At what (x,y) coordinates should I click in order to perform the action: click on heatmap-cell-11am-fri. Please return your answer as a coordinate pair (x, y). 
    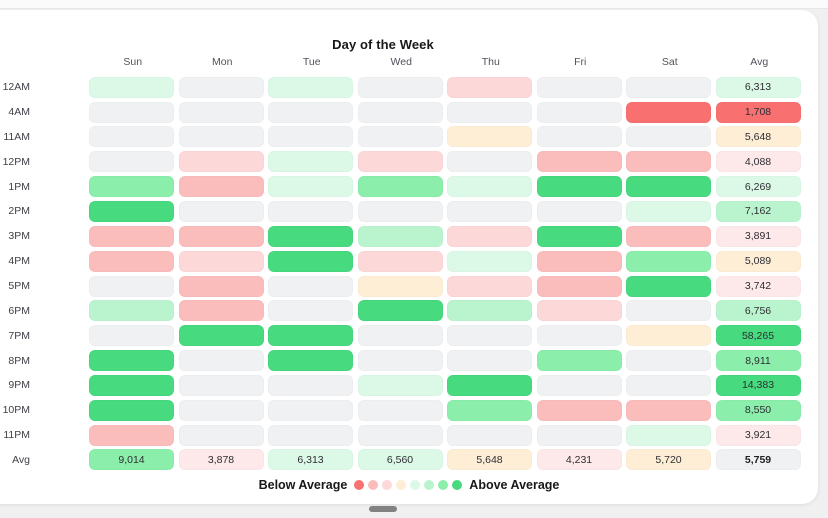
    Looking at the image, I should click on (579, 137).